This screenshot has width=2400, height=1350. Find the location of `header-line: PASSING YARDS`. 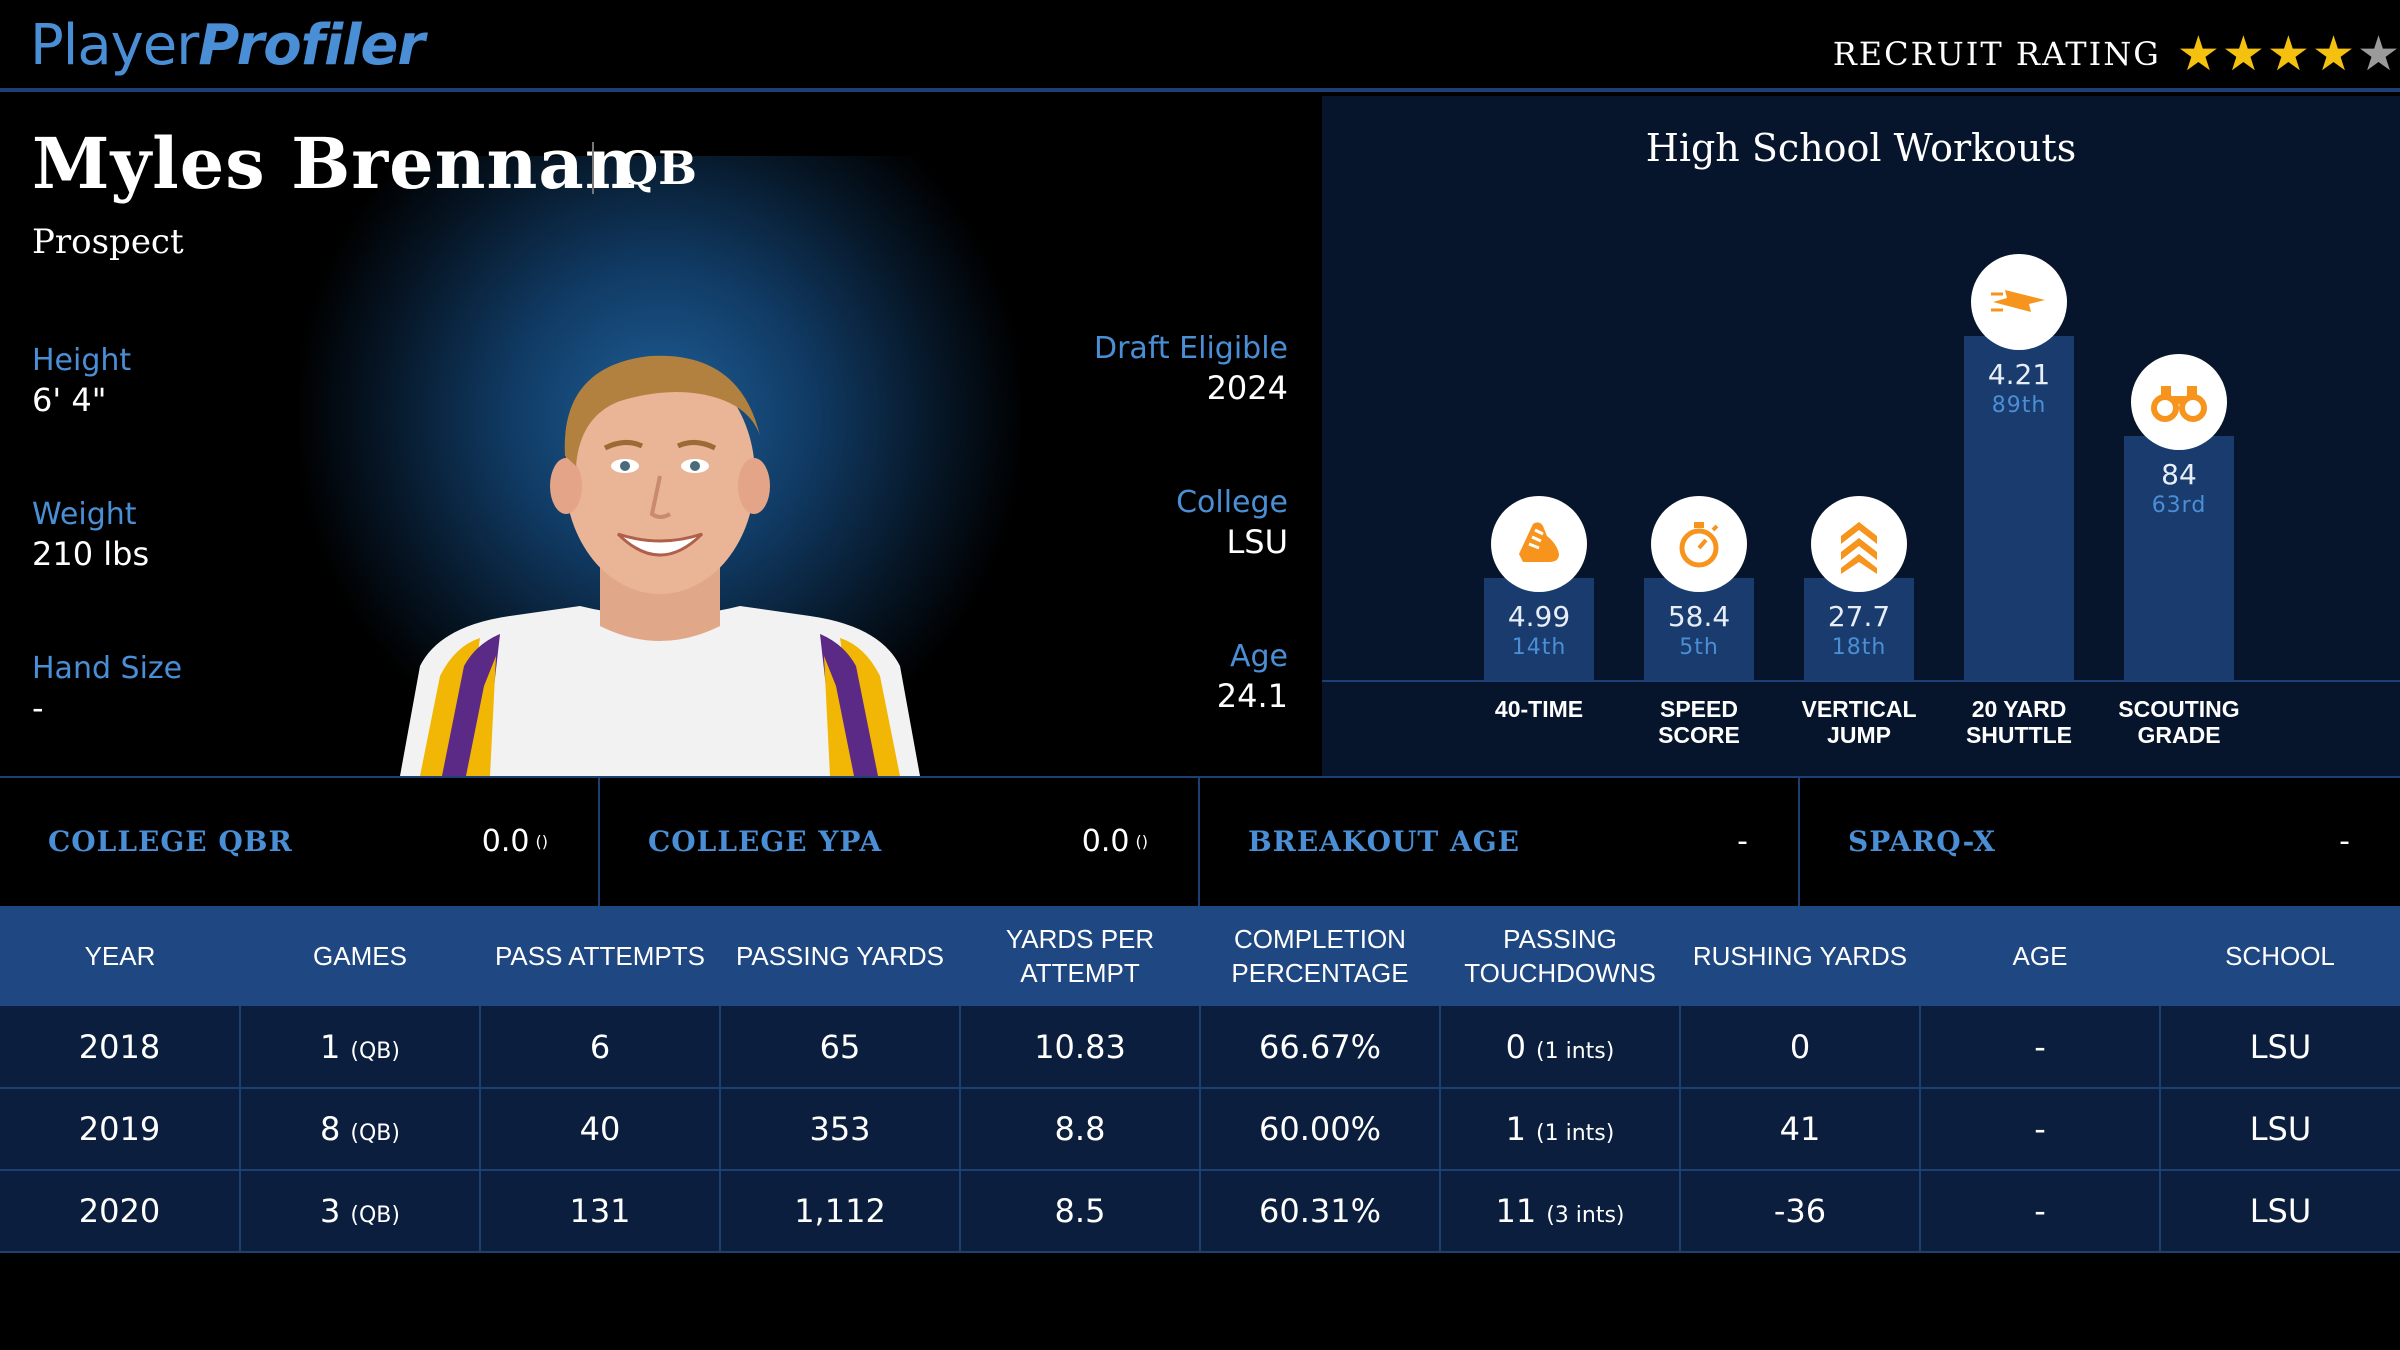

header-line: PASSING YARDS is located at coordinates (840, 956).